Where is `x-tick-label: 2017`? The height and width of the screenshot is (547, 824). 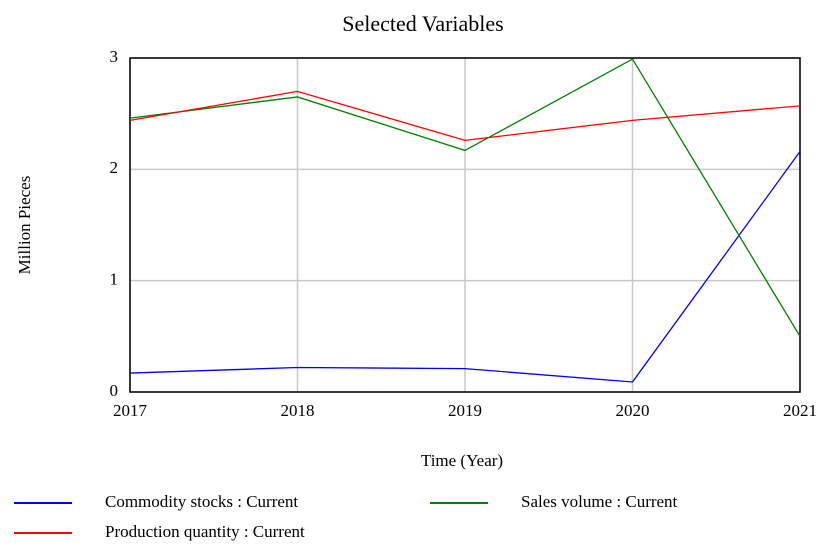 x-tick-label: 2017 is located at coordinates (130, 410).